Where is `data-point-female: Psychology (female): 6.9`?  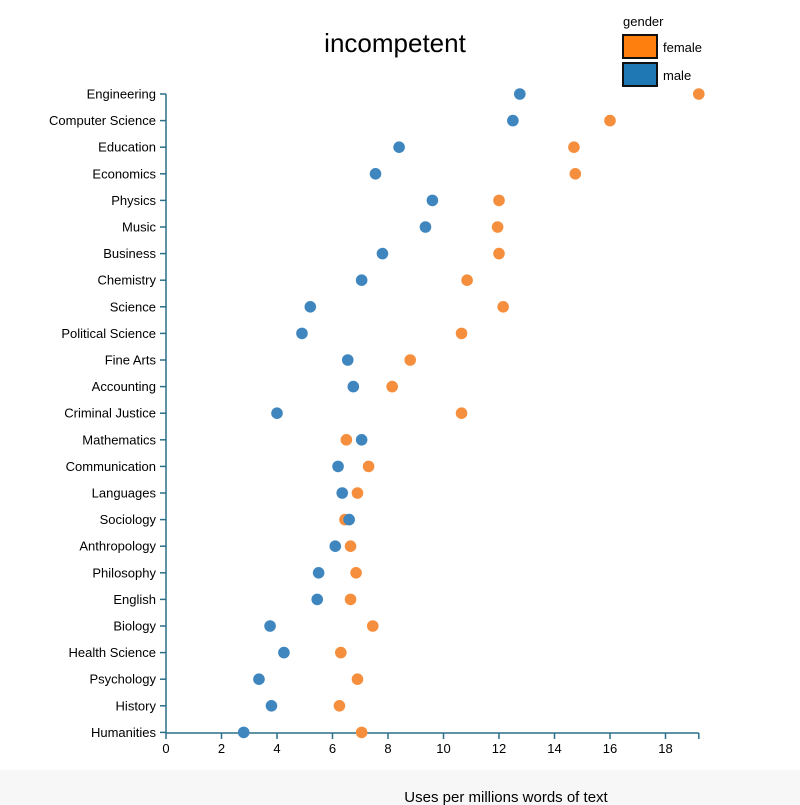 data-point-female: Psychology (female): 6.9 is located at coordinates (357, 679).